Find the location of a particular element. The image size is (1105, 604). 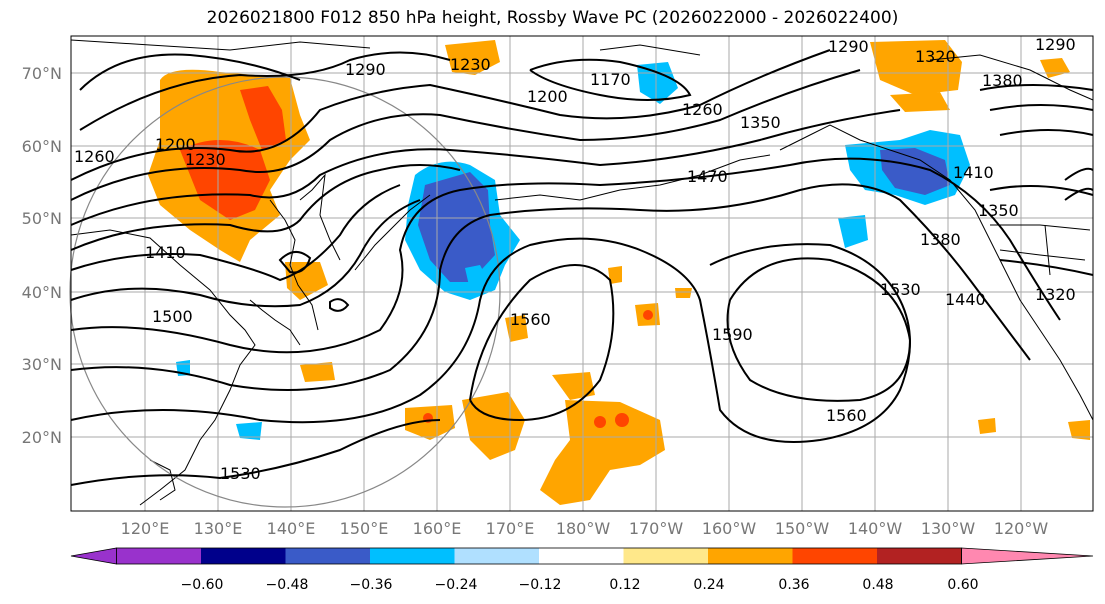

lon-label: 170°E is located at coordinates (510, 528).